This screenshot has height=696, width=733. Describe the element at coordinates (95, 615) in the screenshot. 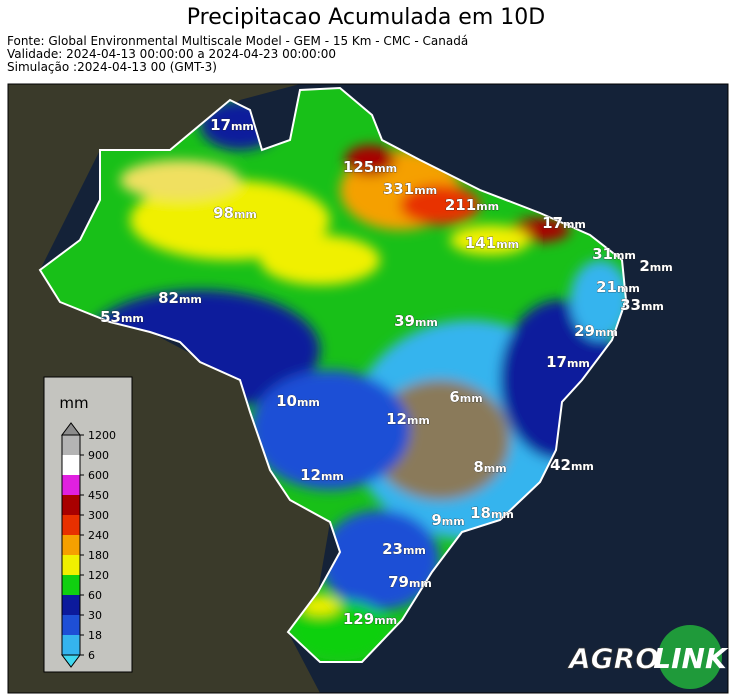

I see `tick-label: 30` at that location.